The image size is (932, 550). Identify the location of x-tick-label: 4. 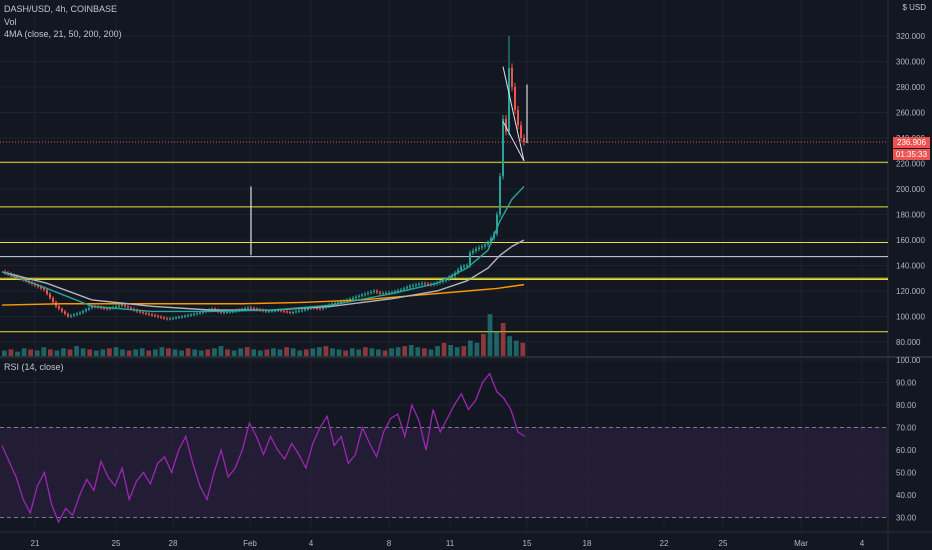
(311, 543).